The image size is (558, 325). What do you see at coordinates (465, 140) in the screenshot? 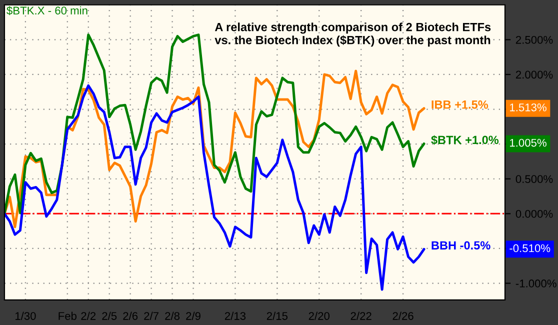
I see `legend-label: $BTK +1.0%` at bounding box center [465, 140].